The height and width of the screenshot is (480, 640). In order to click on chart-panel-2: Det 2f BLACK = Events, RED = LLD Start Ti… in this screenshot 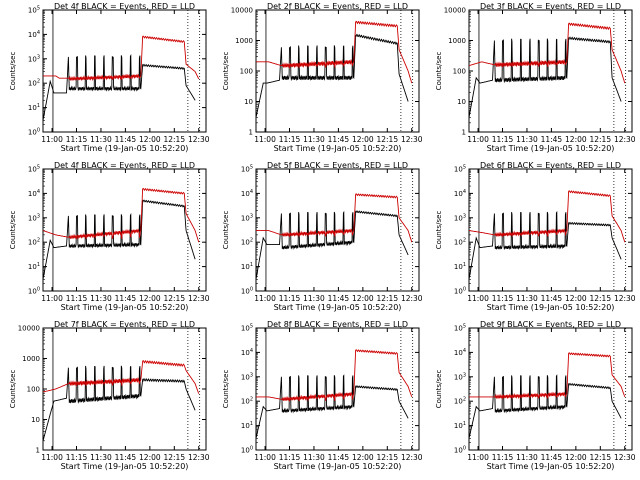, I will do `click(322, 77)`.